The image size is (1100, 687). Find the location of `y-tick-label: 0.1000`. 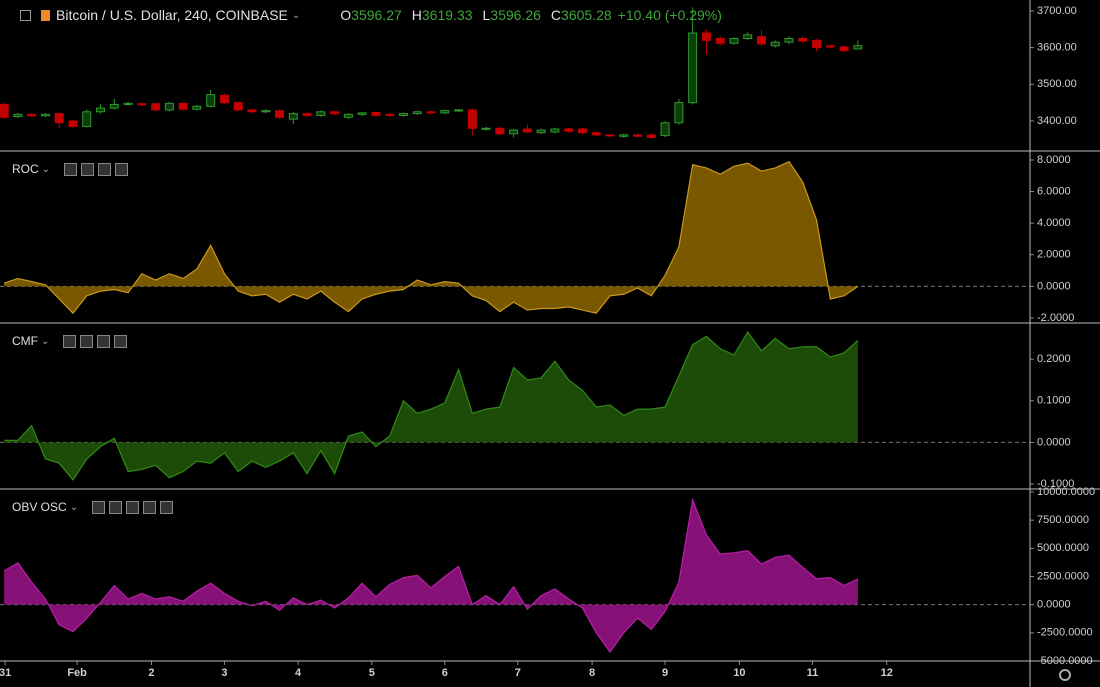

y-tick-label: 0.1000 is located at coordinates (1054, 401).